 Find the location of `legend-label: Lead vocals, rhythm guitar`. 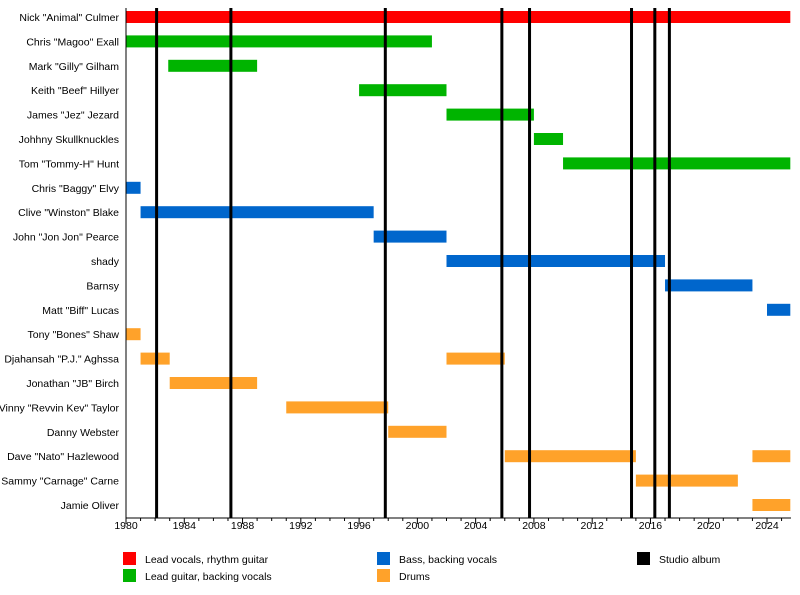

legend-label: Lead vocals, rhythm guitar is located at coordinates (207, 560).